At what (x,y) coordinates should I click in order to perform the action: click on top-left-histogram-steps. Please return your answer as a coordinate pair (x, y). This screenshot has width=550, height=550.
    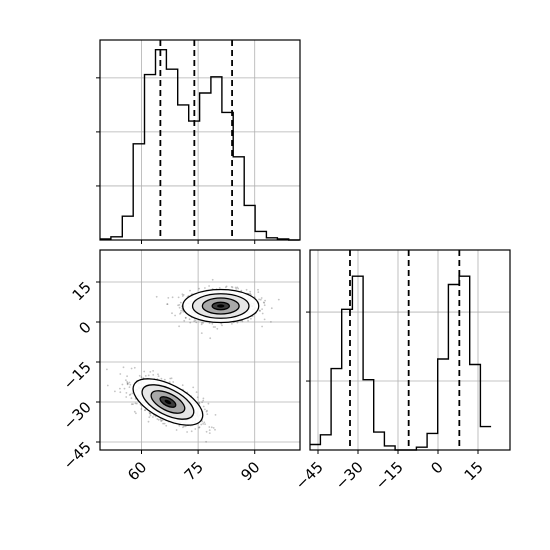
    Looking at the image, I should click on (200, 145).